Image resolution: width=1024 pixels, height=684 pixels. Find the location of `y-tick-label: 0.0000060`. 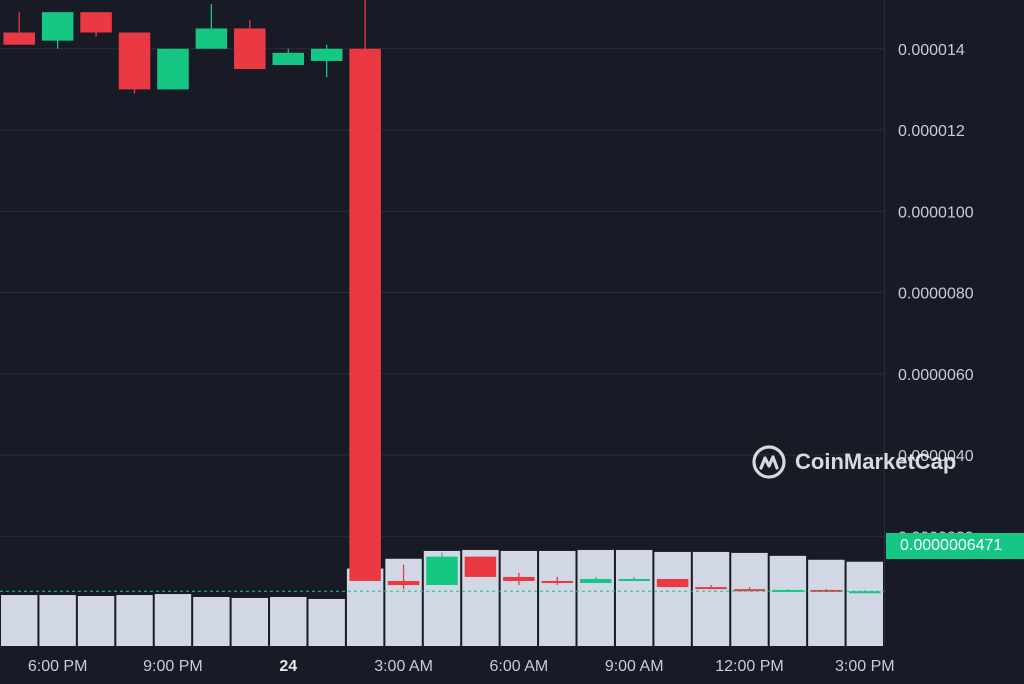

y-tick-label: 0.0000060 is located at coordinates (936, 375).